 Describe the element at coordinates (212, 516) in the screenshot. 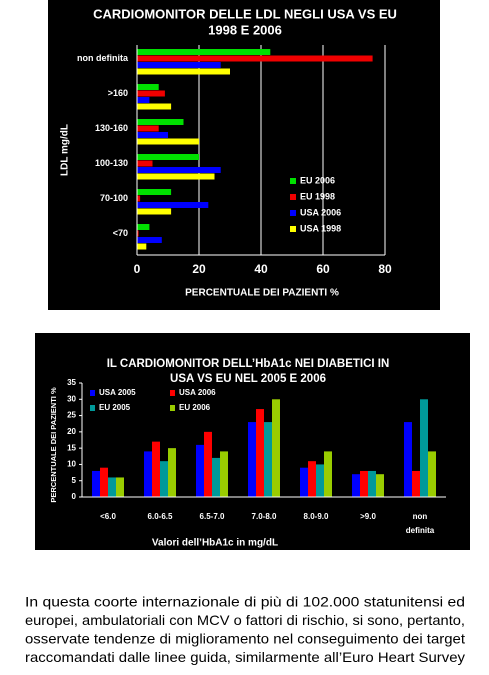

I see `x-tick-label: 6.5-7.0` at that location.